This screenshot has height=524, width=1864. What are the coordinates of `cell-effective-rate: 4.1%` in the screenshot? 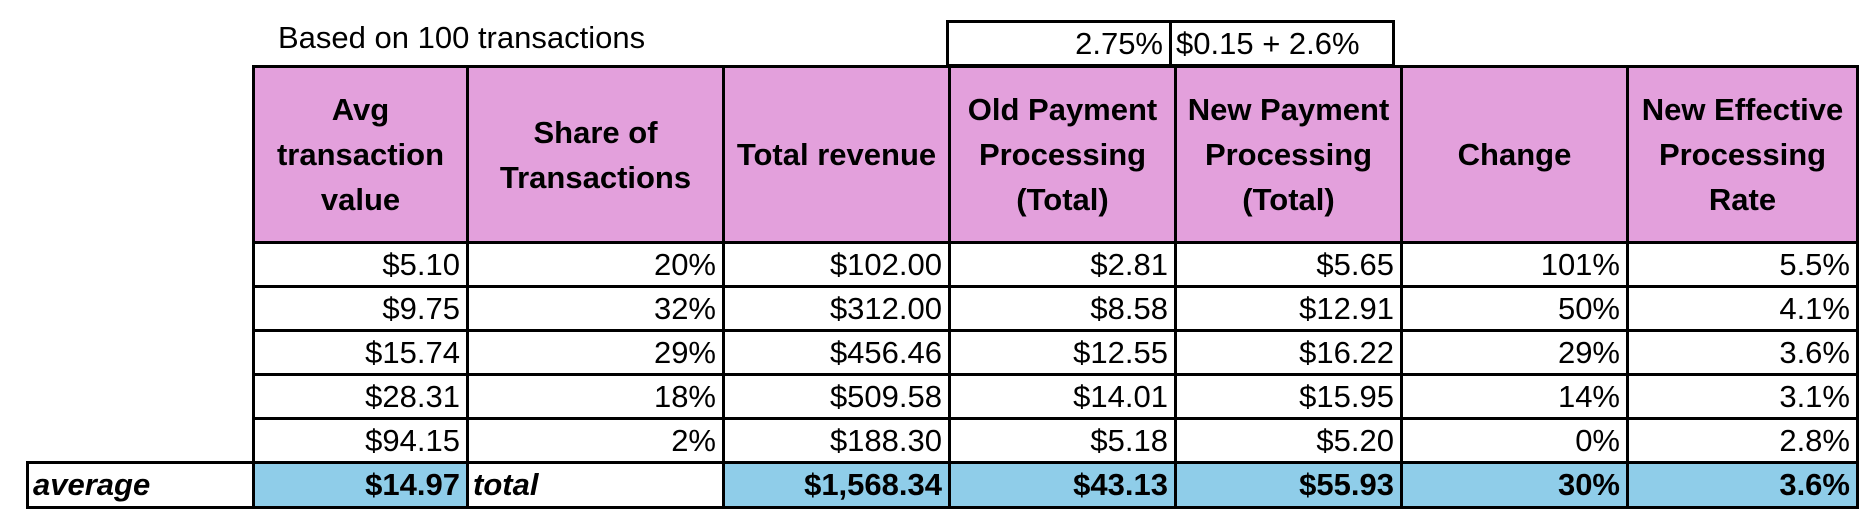 It's located at (1742, 308).